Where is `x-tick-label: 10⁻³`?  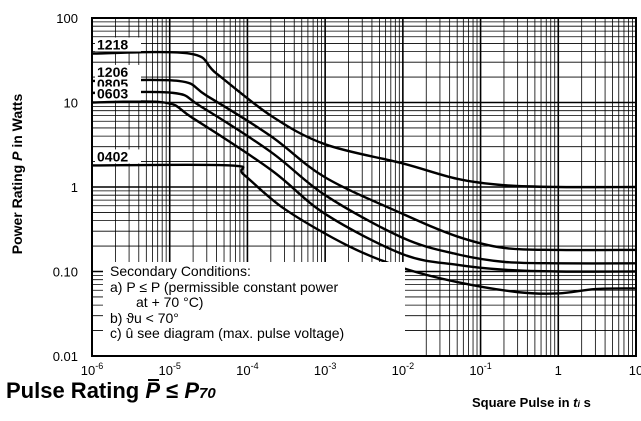
x-tick-label: 10⁻³ is located at coordinates (325, 369).